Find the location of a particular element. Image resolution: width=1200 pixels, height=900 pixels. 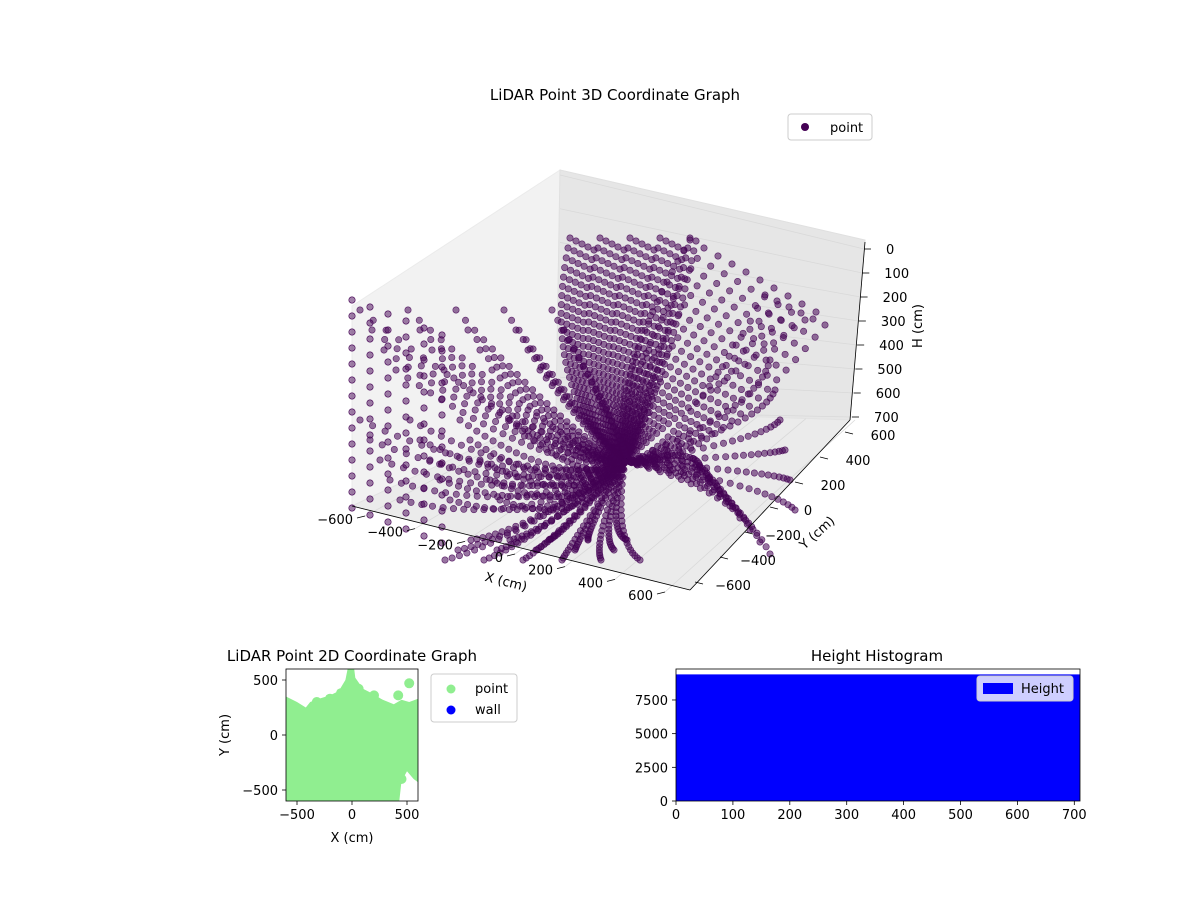

legend-3d-marker is located at coordinates (805, 127).